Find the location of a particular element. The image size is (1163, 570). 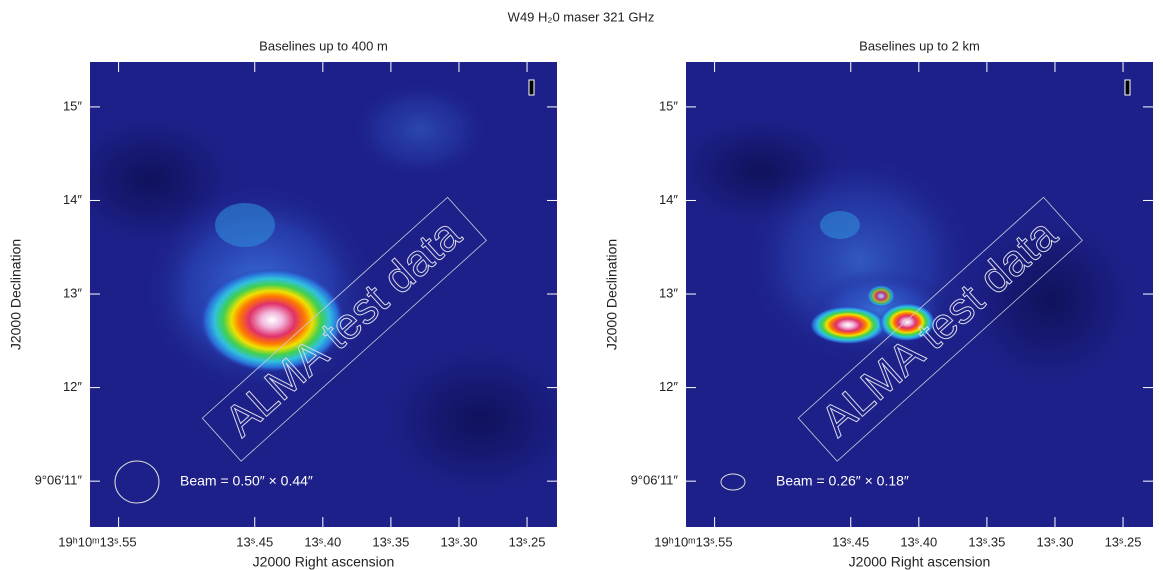

panel-title: Baselines up to 400 m is located at coordinates (323, 45).